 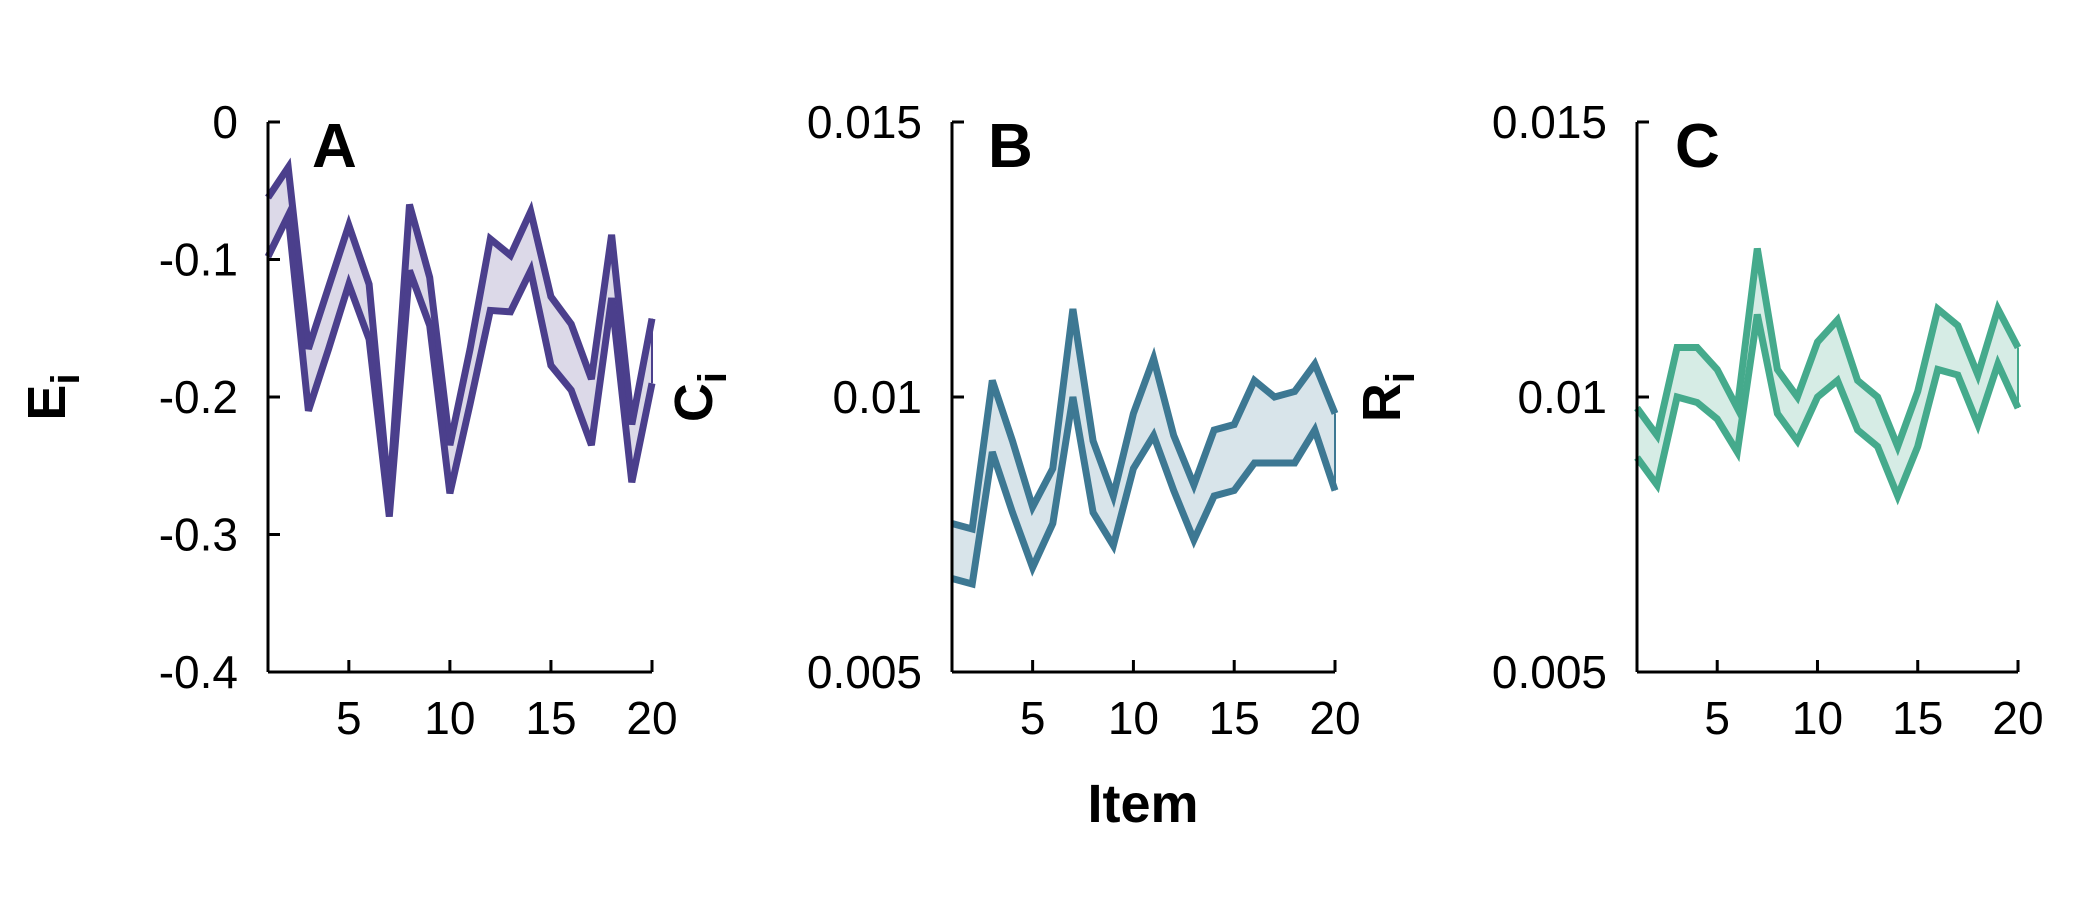 I want to click on series-line-upper-B, so click(x=1145, y=421).